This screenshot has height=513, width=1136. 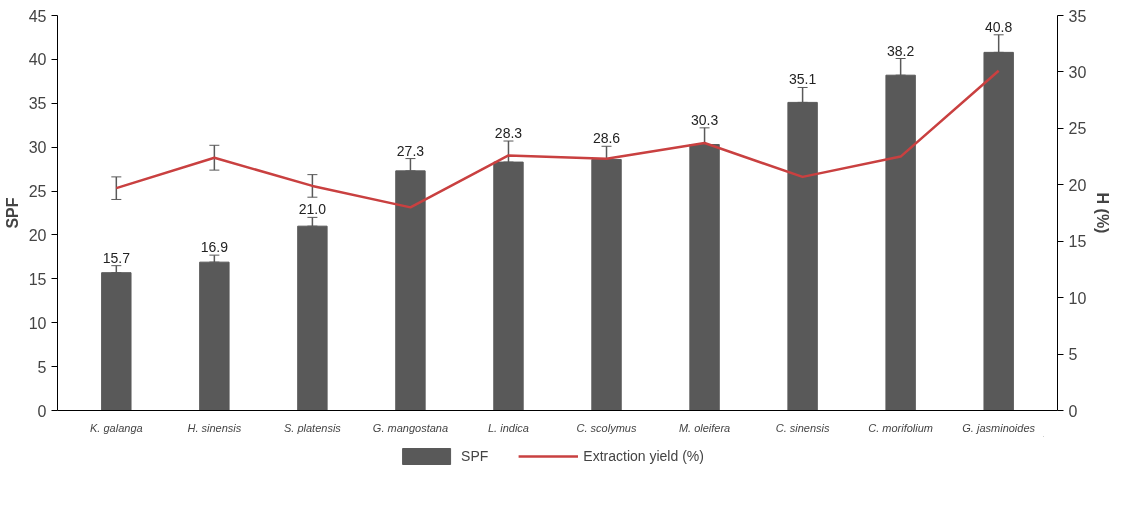 I want to click on legend-label: SPF, so click(x=475, y=456).